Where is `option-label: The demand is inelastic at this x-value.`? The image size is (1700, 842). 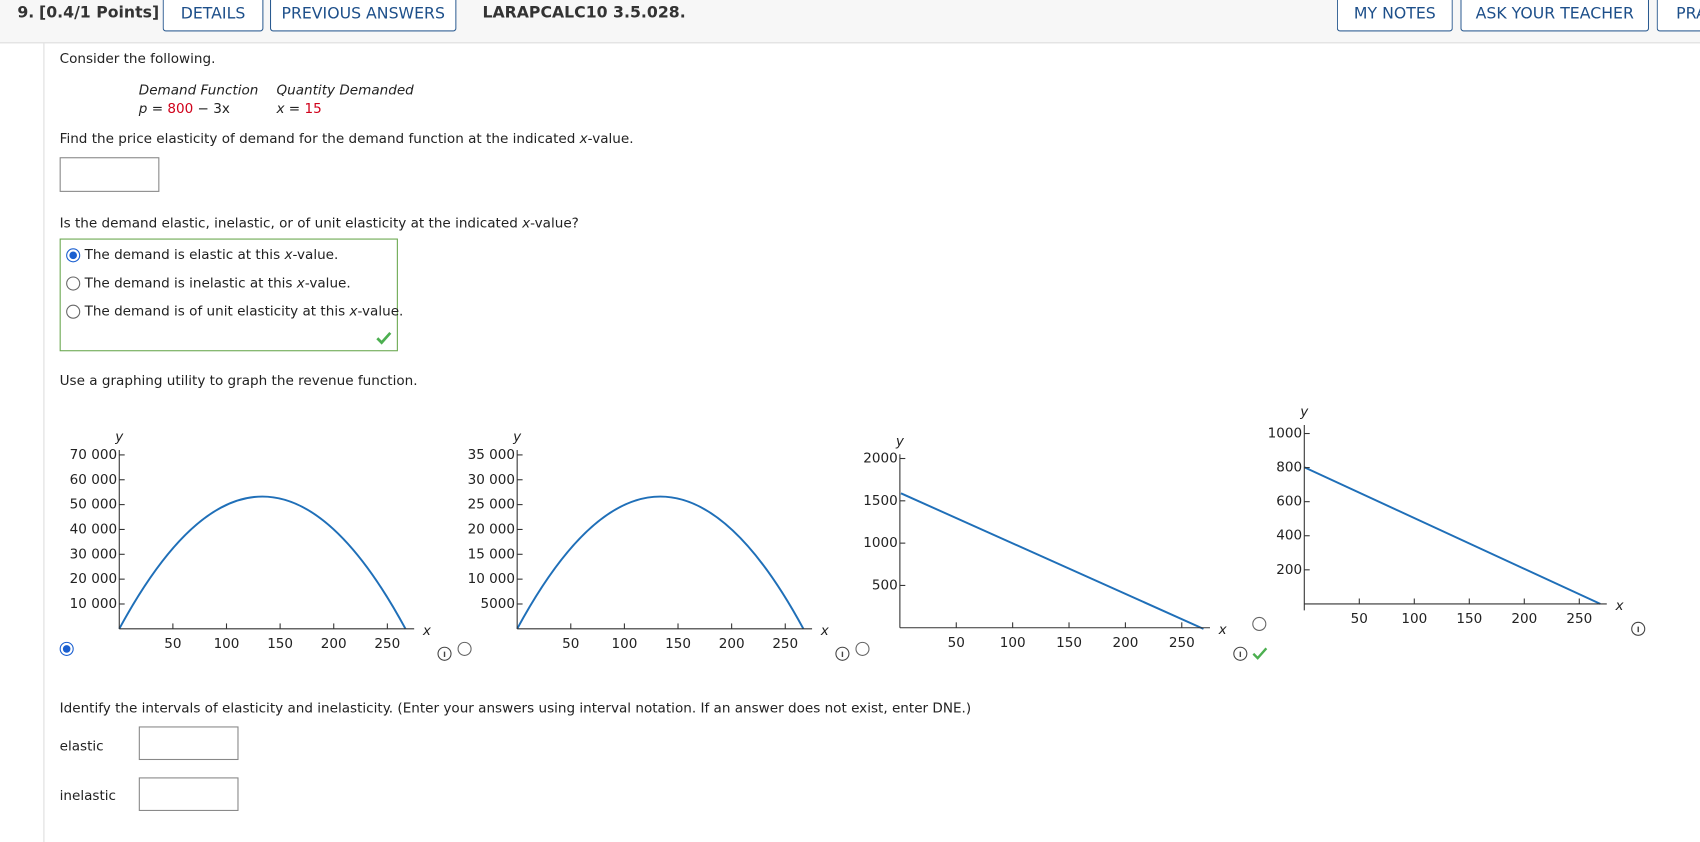
option-label: The demand is inelastic at this x-value. is located at coordinates (218, 282).